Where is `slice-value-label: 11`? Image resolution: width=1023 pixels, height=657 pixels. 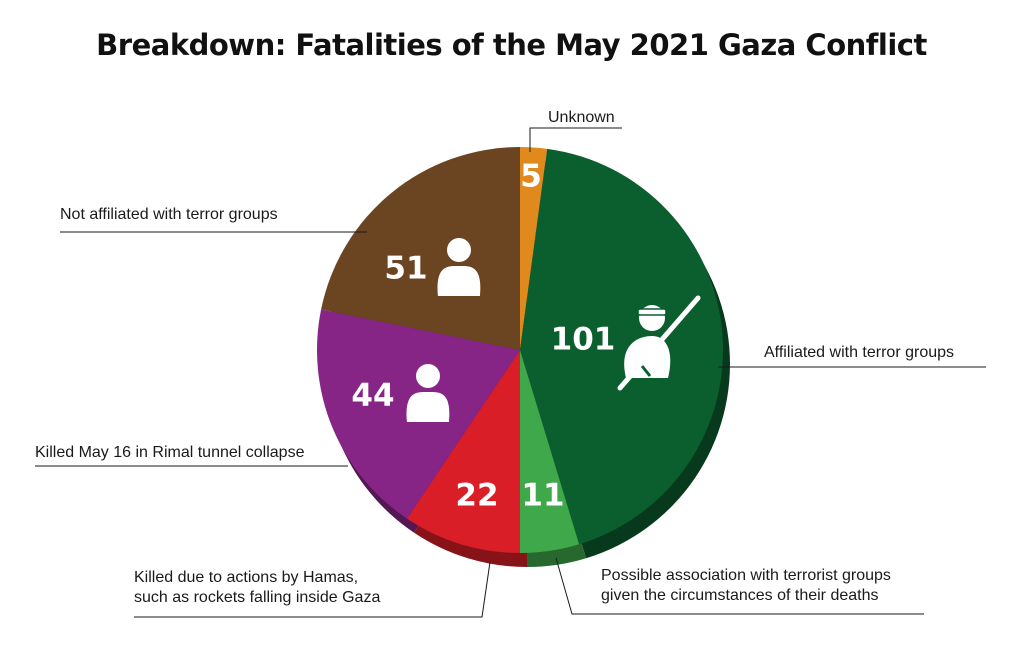
slice-value-label: 11 is located at coordinates (542, 496).